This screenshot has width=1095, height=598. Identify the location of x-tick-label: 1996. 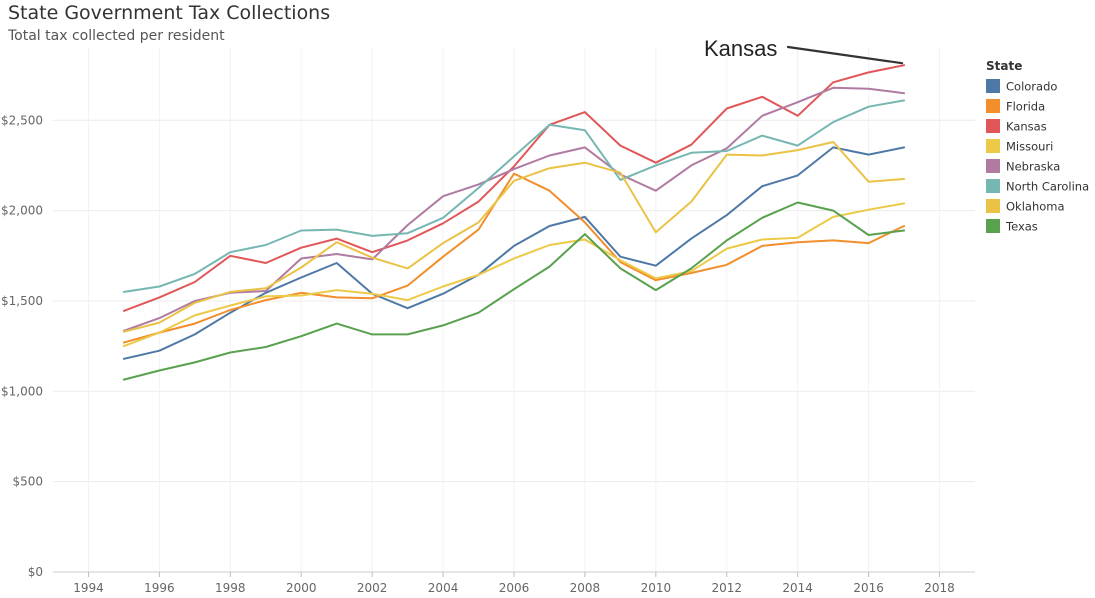
(159, 588).